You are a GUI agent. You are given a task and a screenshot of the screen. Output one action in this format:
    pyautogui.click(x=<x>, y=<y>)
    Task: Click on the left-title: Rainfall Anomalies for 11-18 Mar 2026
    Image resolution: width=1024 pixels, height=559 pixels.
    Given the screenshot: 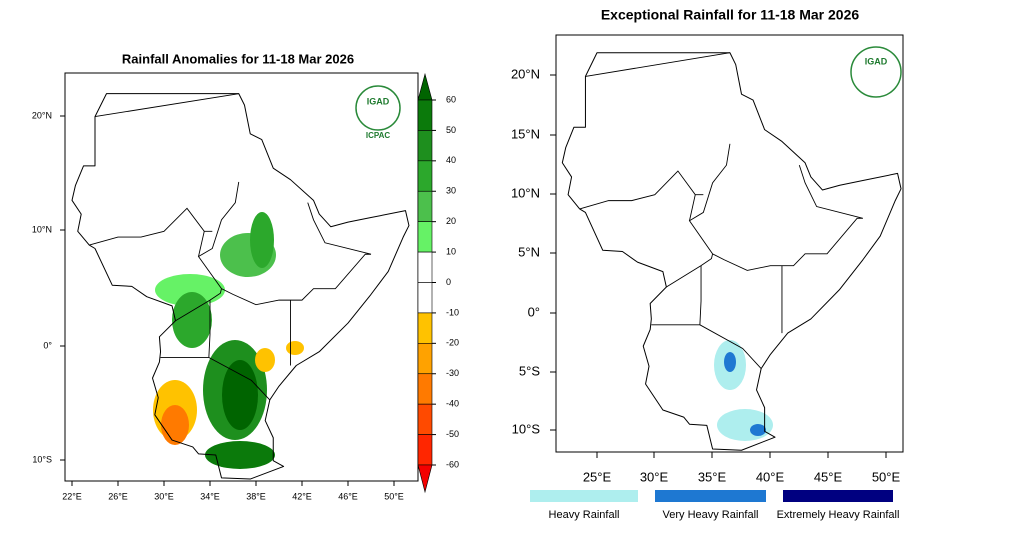 What is the action you would take?
    pyautogui.click(x=238, y=58)
    